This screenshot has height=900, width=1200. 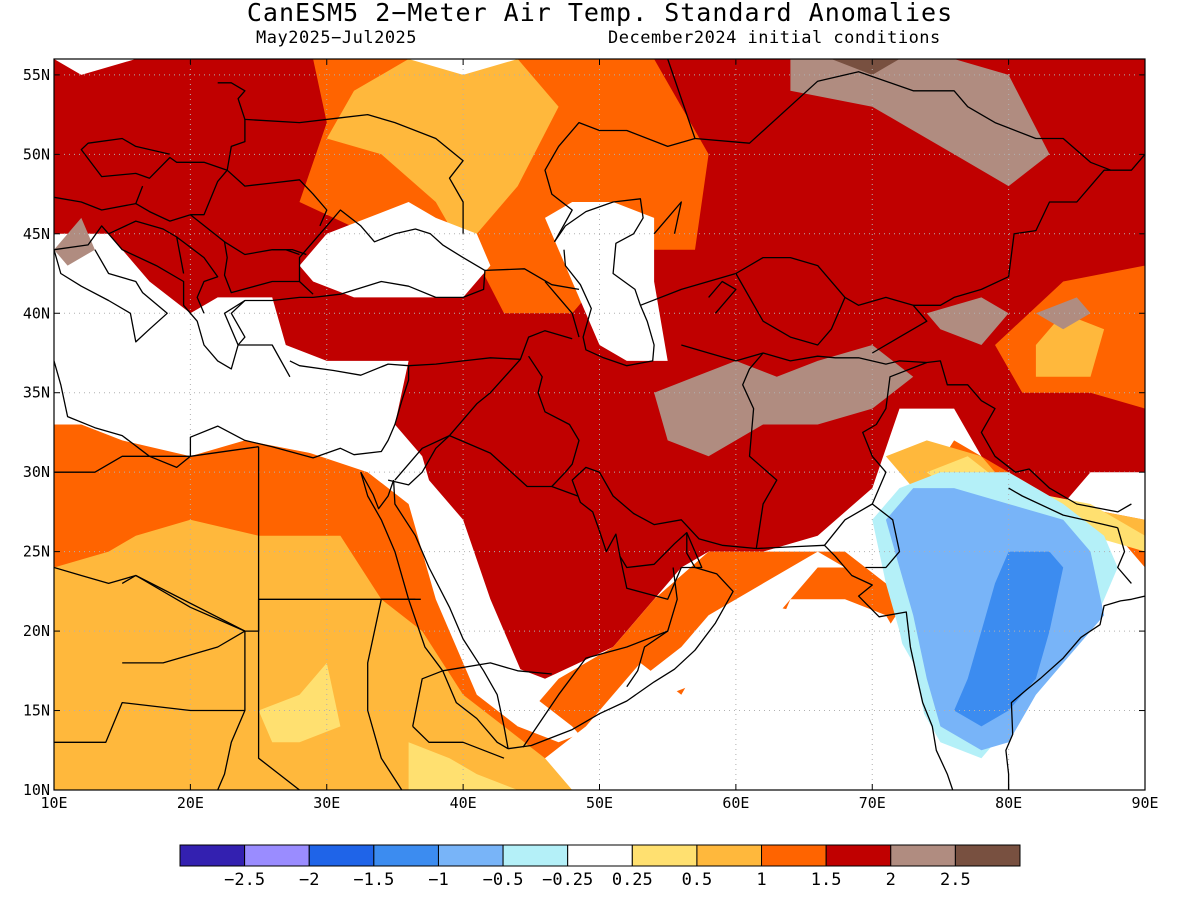 I want to click on lat-tick-label: 30N, so click(x=36, y=472).